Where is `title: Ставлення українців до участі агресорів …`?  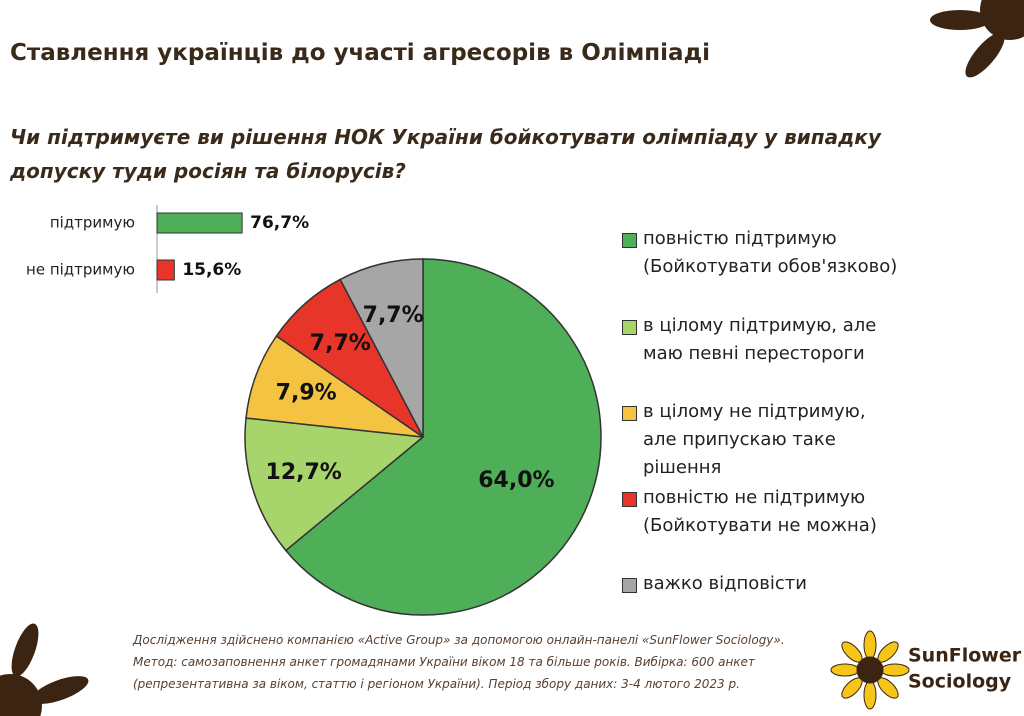 title: Ставлення українців до участі агресорів … is located at coordinates (360, 53).